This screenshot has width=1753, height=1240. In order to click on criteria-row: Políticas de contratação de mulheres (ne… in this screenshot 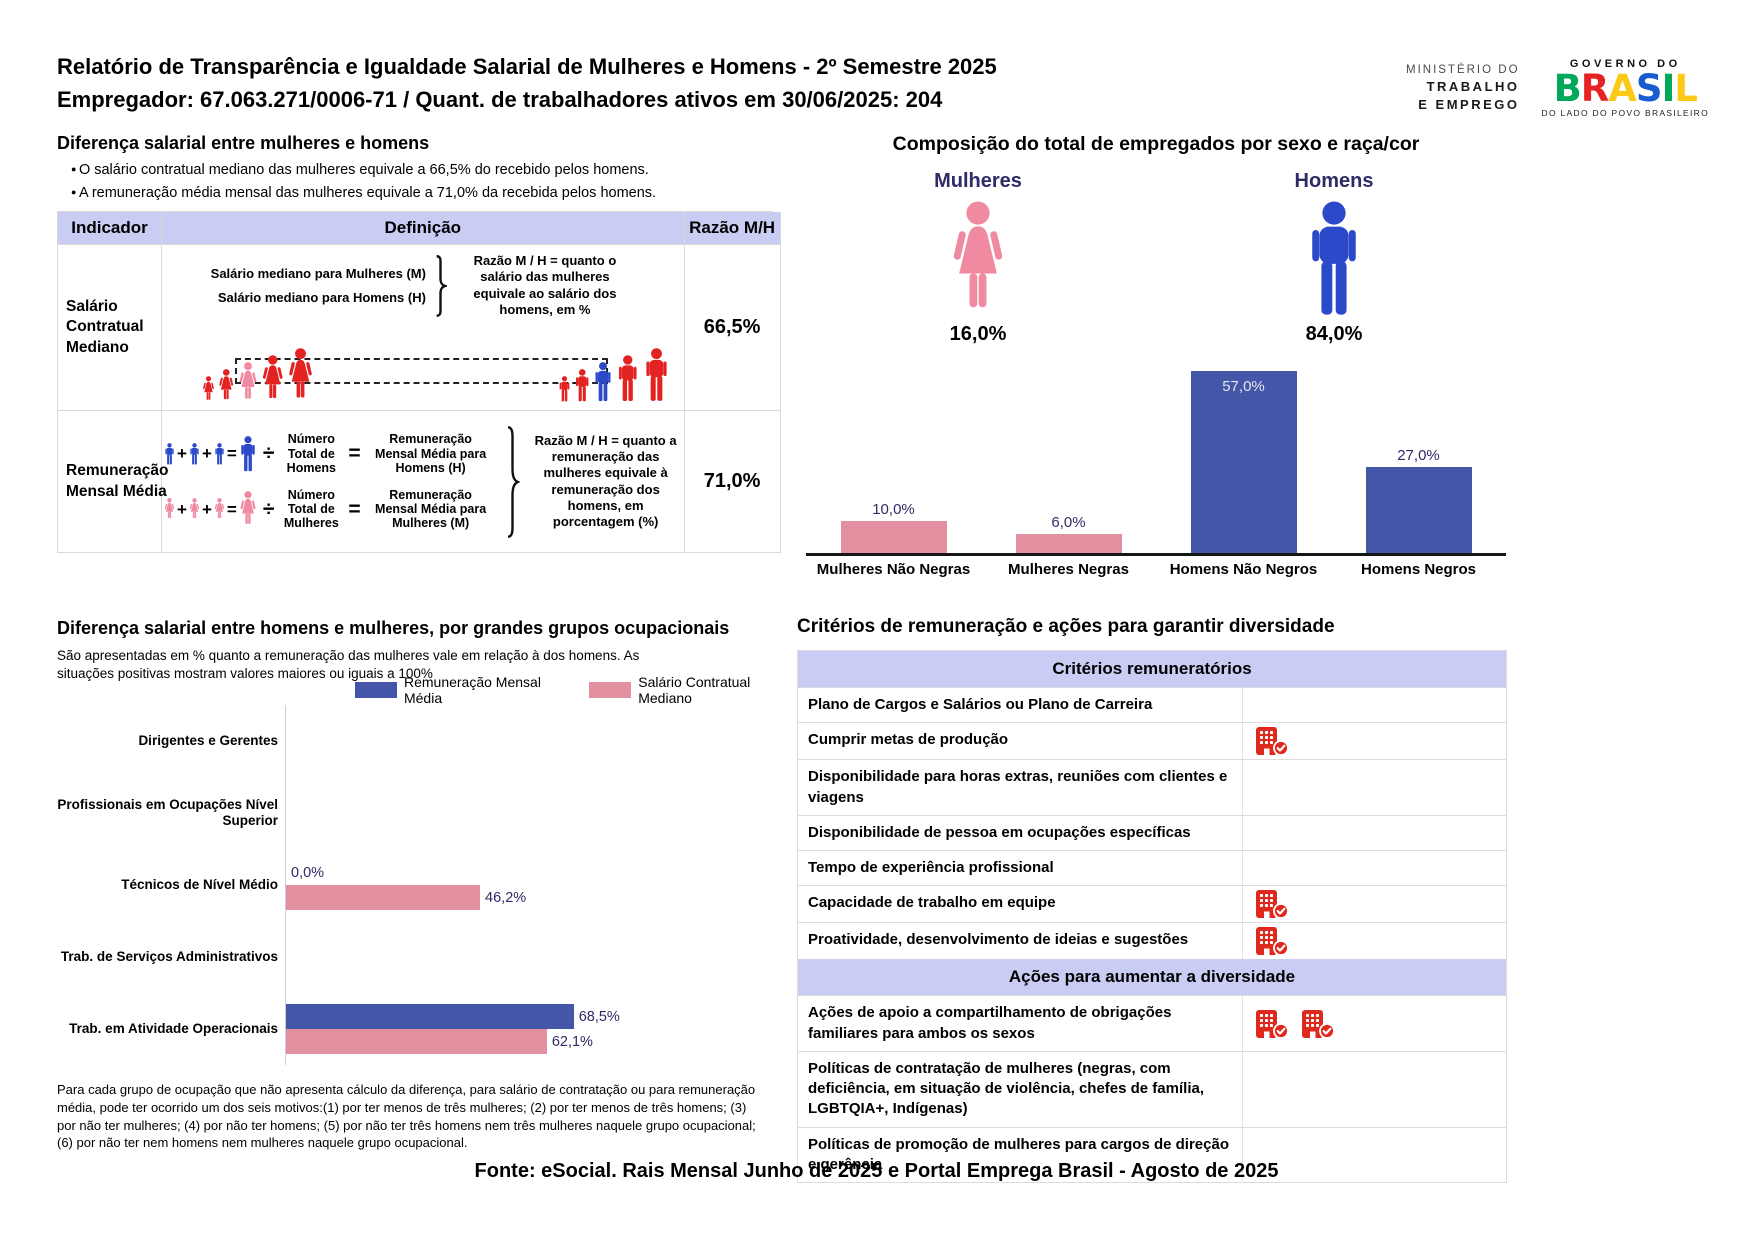, I will do `click(1152, 1088)`.